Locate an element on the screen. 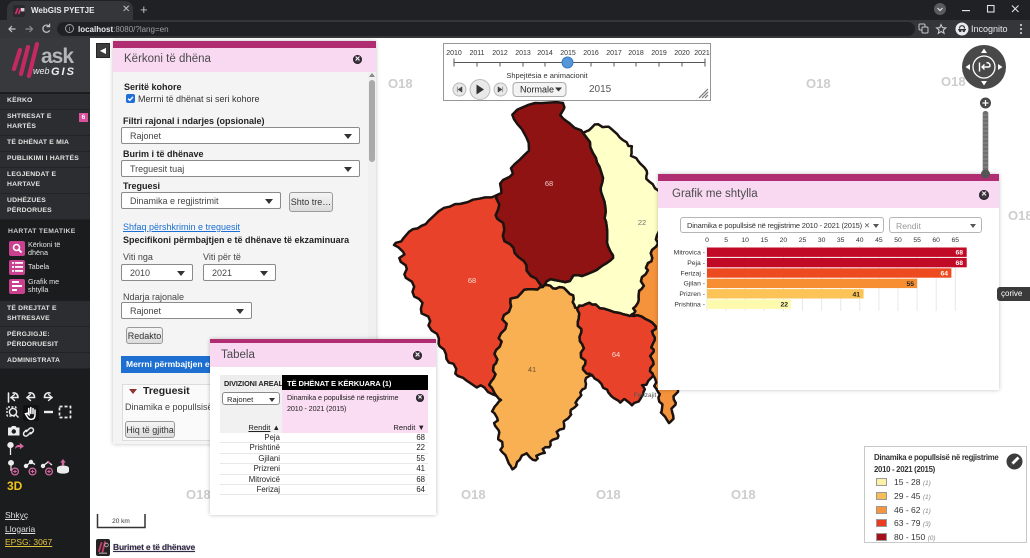 The height and width of the screenshot is (558, 1030). svg-text: Prizren - is located at coordinates (692, 294).